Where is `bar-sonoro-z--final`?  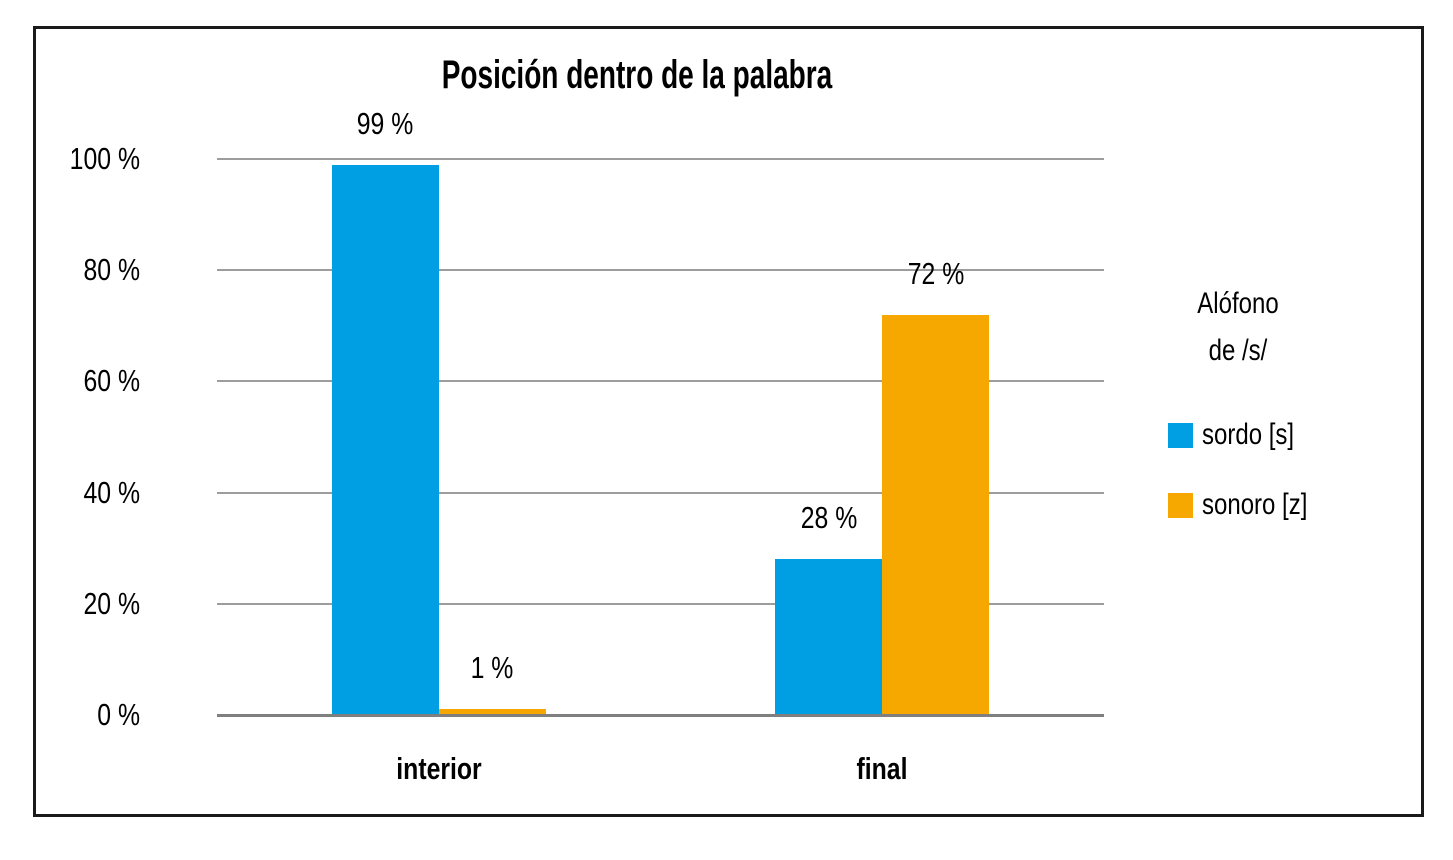
bar-sonoro-z--final is located at coordinates (936, 514).